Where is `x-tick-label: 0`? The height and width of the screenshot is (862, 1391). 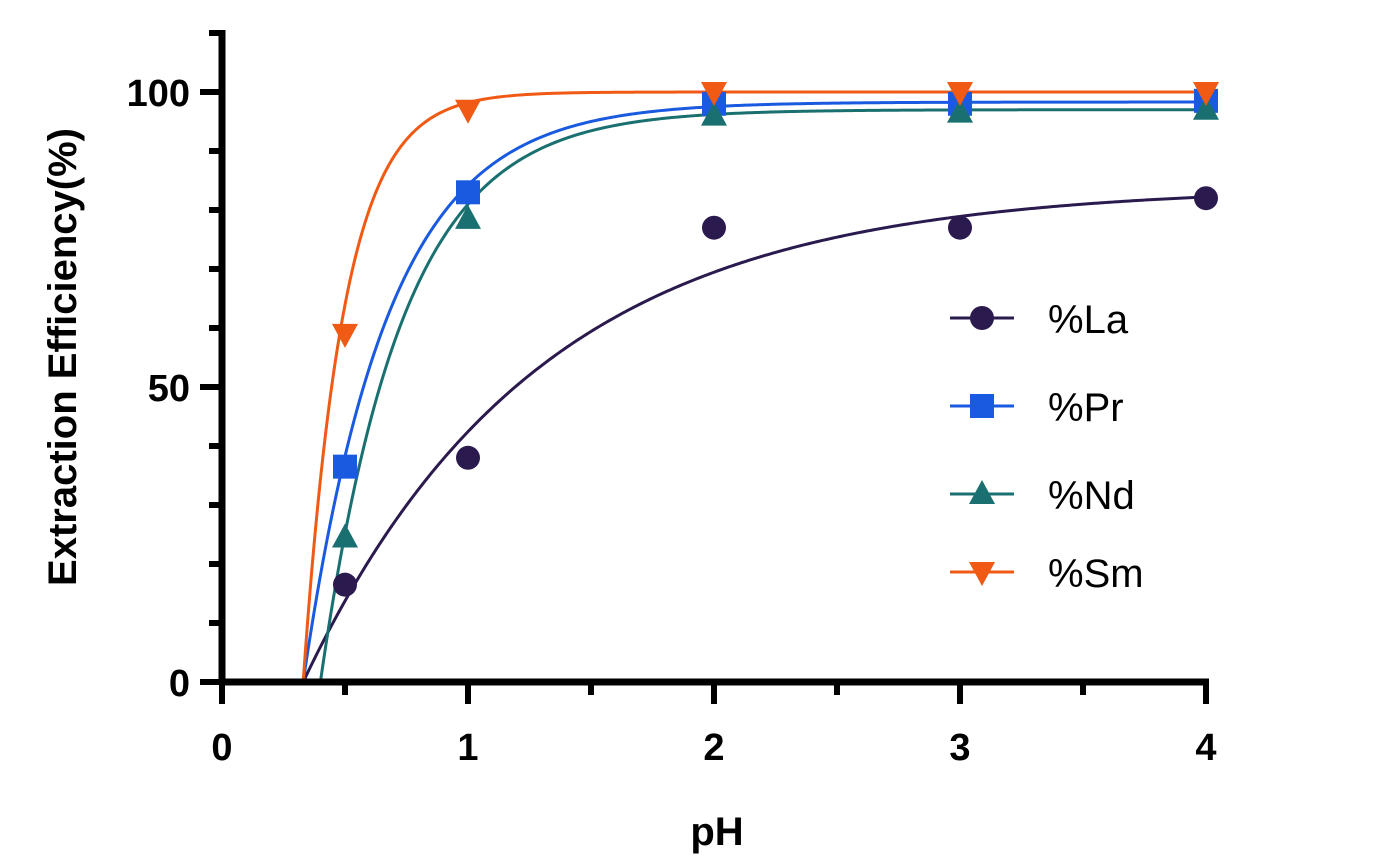 x-tick-label: 0 is located at coordinates (221, 748).